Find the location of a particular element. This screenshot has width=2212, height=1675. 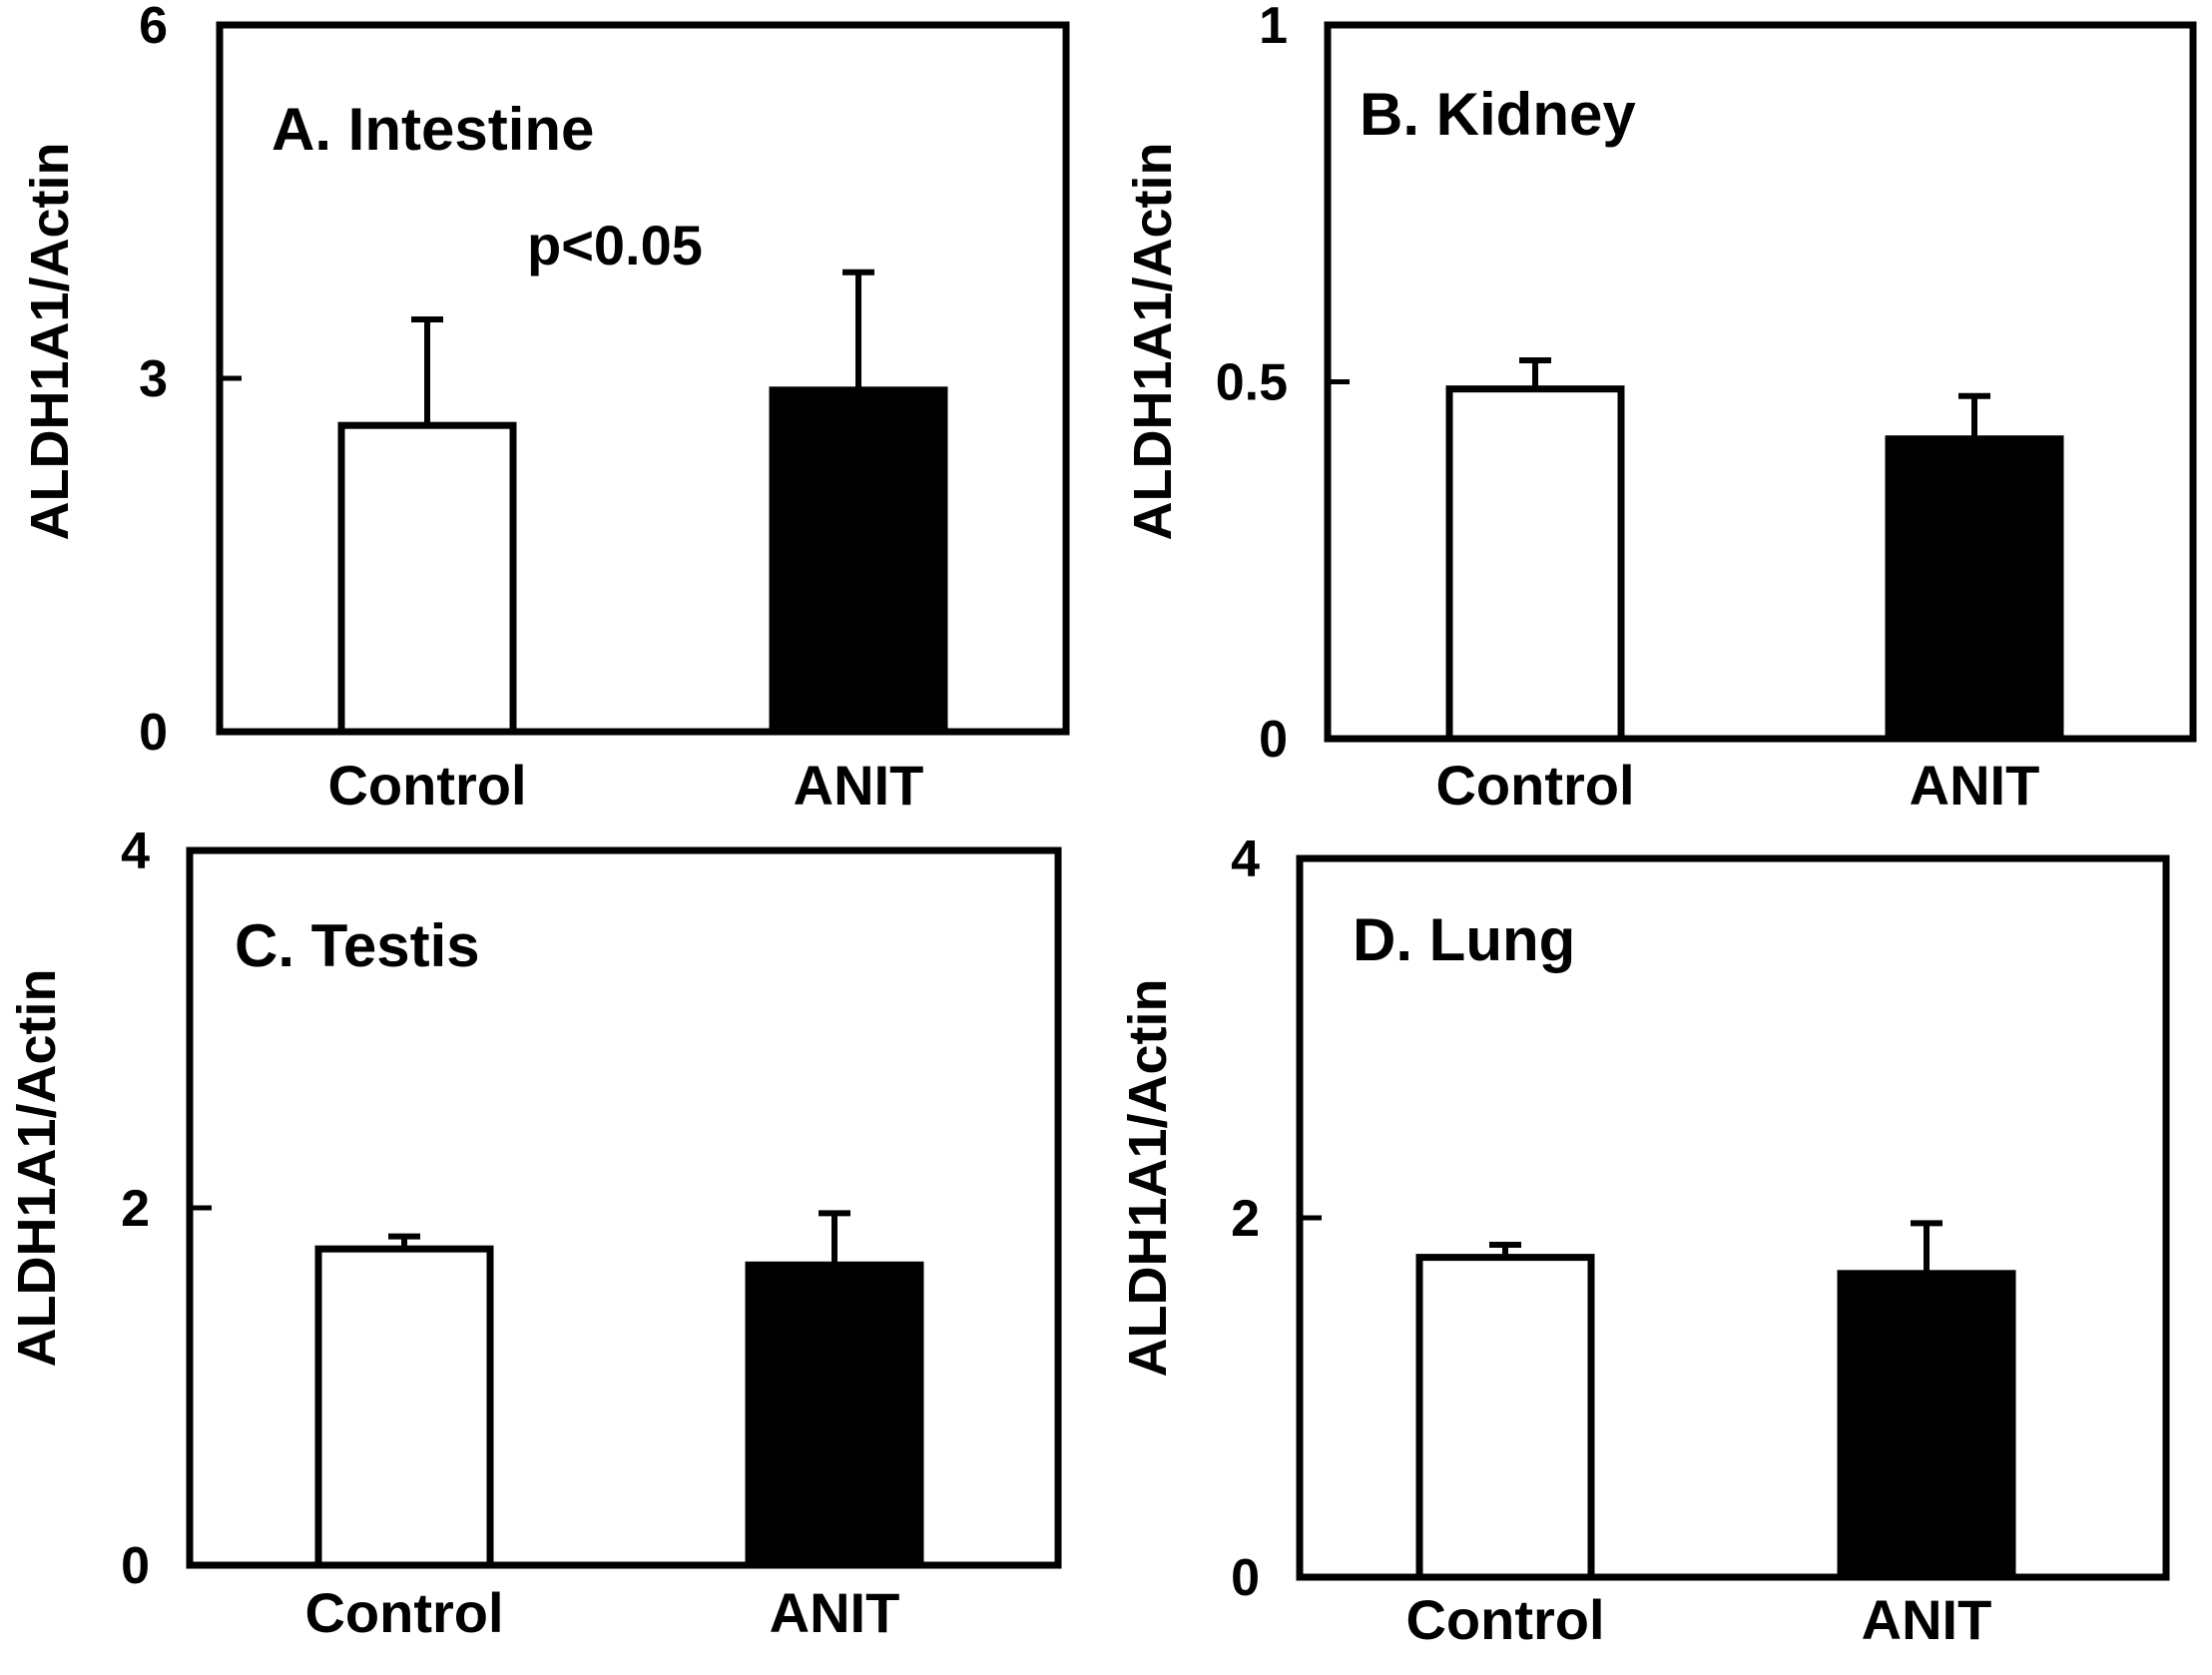

y-tick-label: 3 is located at coordinates (153, 379).